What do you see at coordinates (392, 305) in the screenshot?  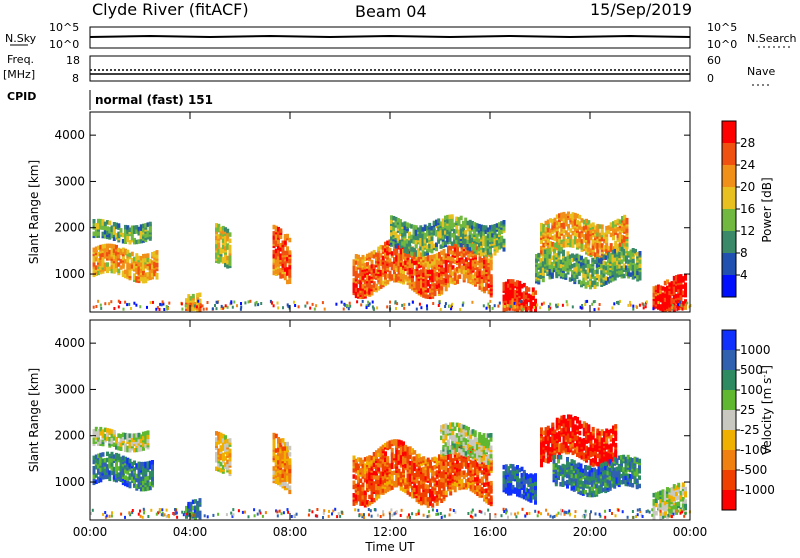 I see `near-range-scatter` at bounding box center [392, 305].